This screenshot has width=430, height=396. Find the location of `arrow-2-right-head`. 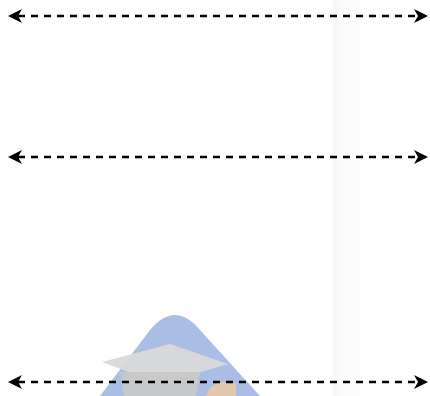

arrow-2-right-head is located at coordinates (421, 157).